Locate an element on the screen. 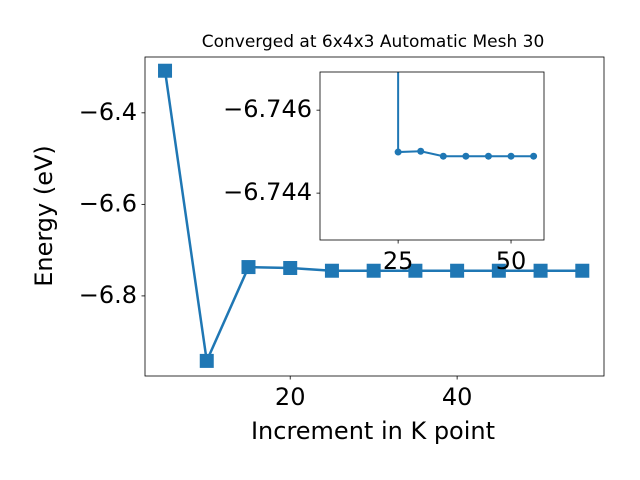  y-tick-label: −6.746 is located at coordinates (267, 109).